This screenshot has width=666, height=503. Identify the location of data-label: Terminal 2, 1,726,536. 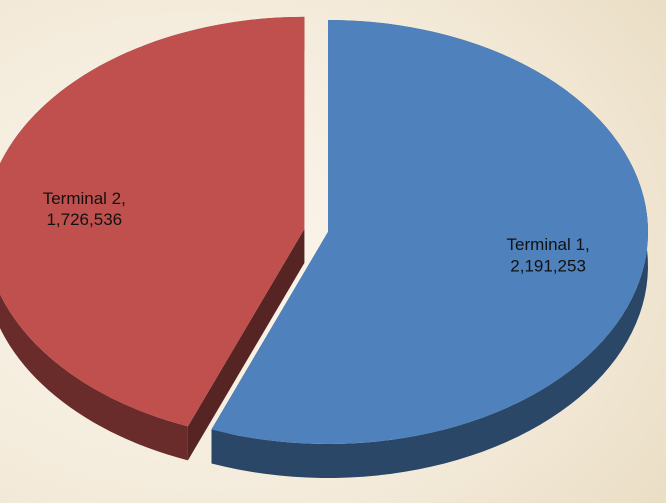
(84, 209).